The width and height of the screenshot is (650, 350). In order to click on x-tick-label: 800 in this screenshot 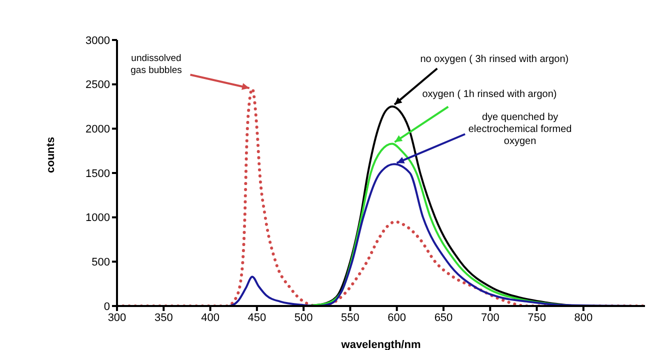, I will do `click(583, 318)`.